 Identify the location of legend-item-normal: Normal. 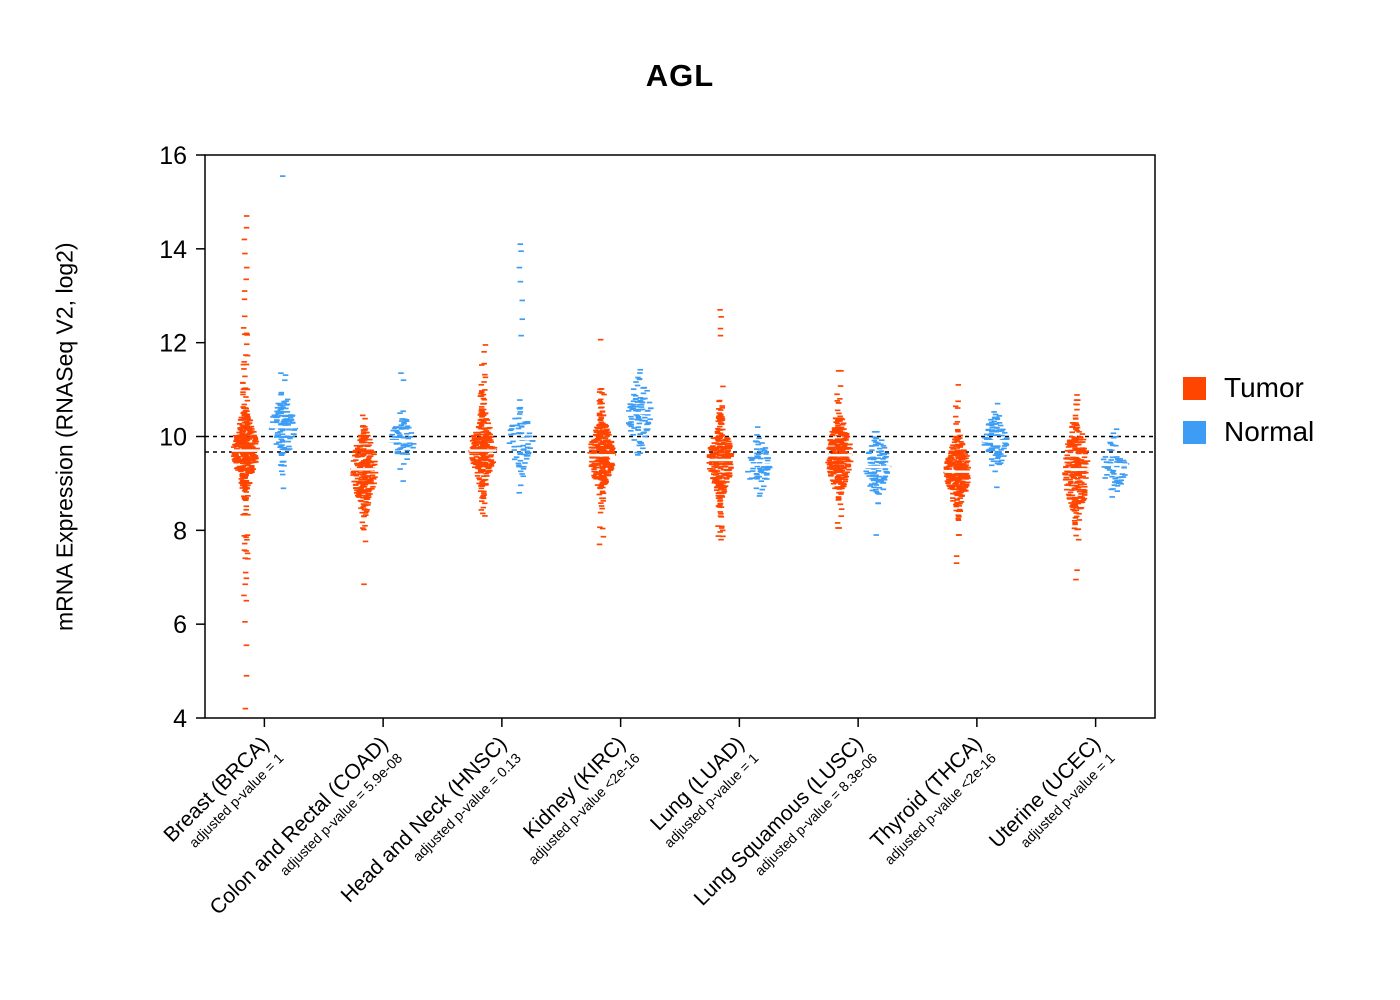
(1248, 432).